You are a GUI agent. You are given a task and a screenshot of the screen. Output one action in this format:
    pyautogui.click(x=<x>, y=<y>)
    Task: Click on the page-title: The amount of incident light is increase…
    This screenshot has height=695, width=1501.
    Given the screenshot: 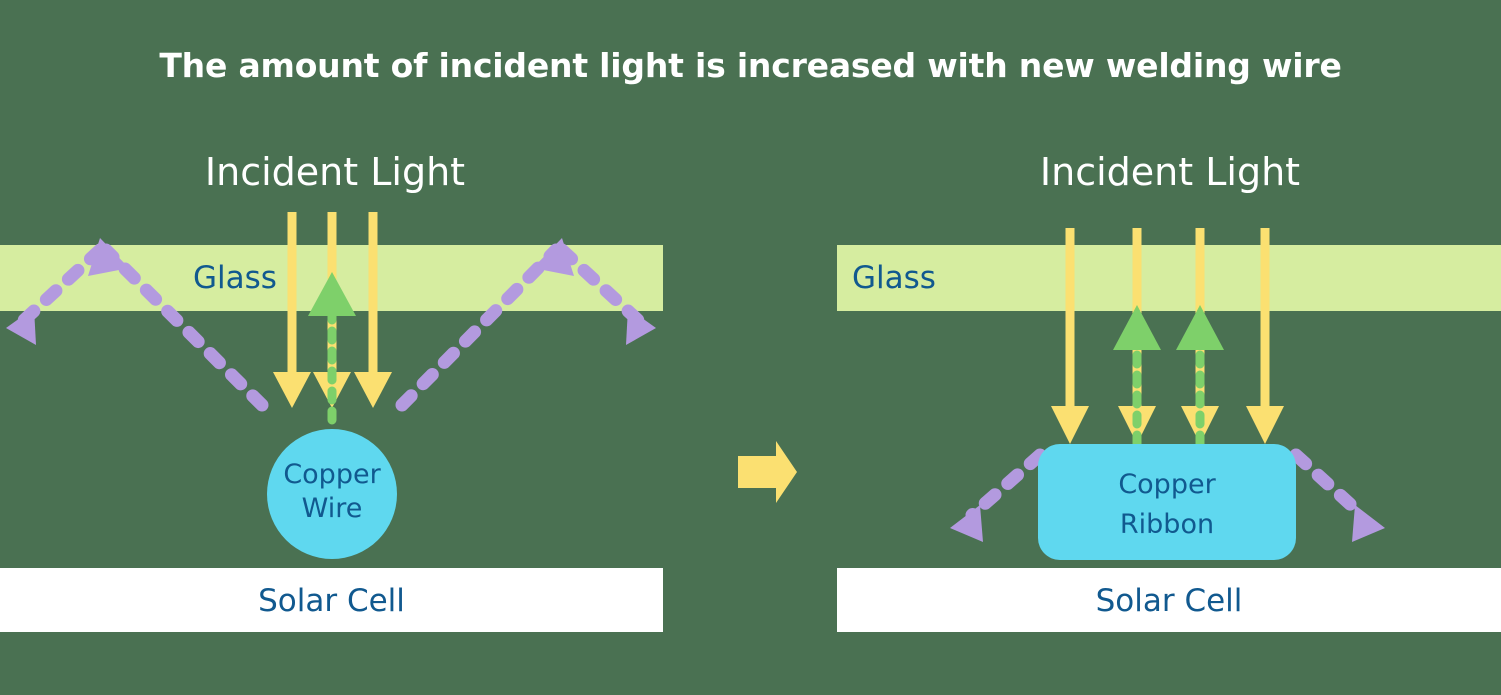 What is the action you would take?
    pyautogui.click(x=750, y=65)
    